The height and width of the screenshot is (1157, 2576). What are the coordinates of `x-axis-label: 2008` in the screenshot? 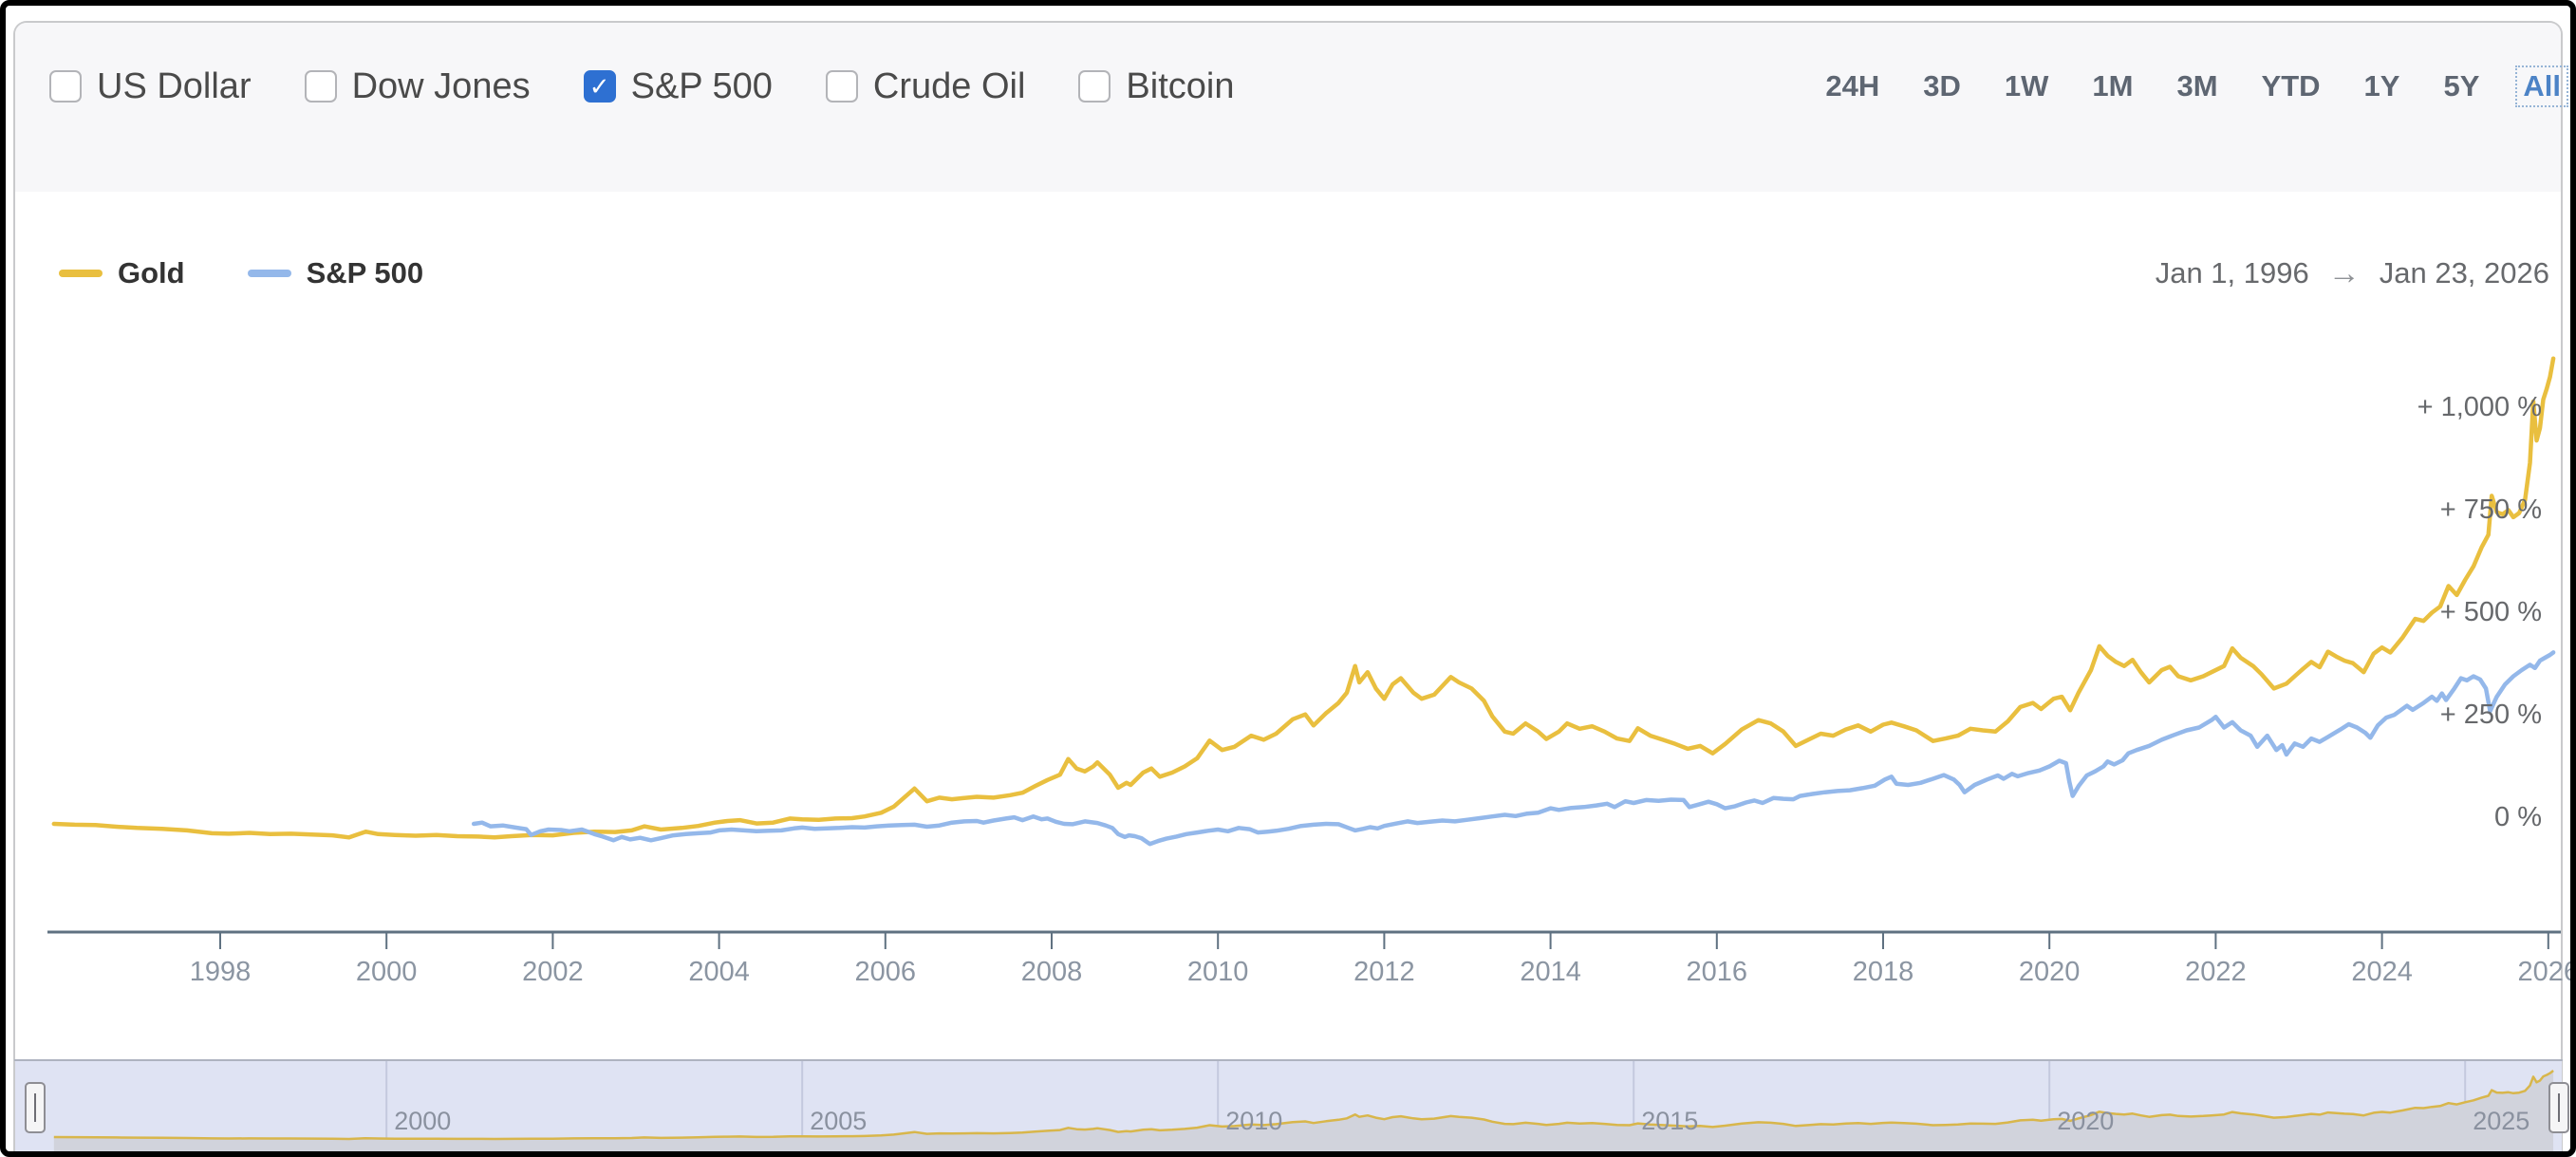 It's located at (1051, 972).